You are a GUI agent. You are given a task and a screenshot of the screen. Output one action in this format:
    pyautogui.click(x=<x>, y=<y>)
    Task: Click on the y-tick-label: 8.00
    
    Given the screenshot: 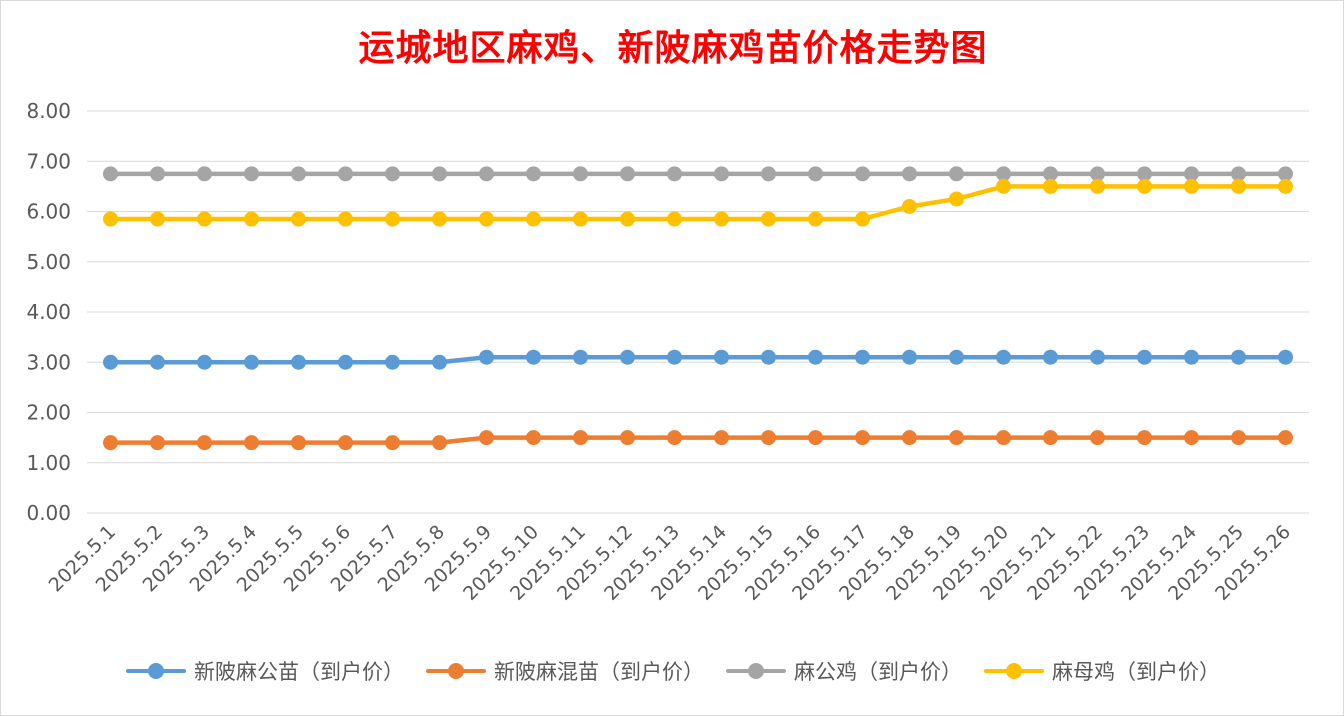 What is the action you would take?
    pyautogui.click(x=48, y=111)
    